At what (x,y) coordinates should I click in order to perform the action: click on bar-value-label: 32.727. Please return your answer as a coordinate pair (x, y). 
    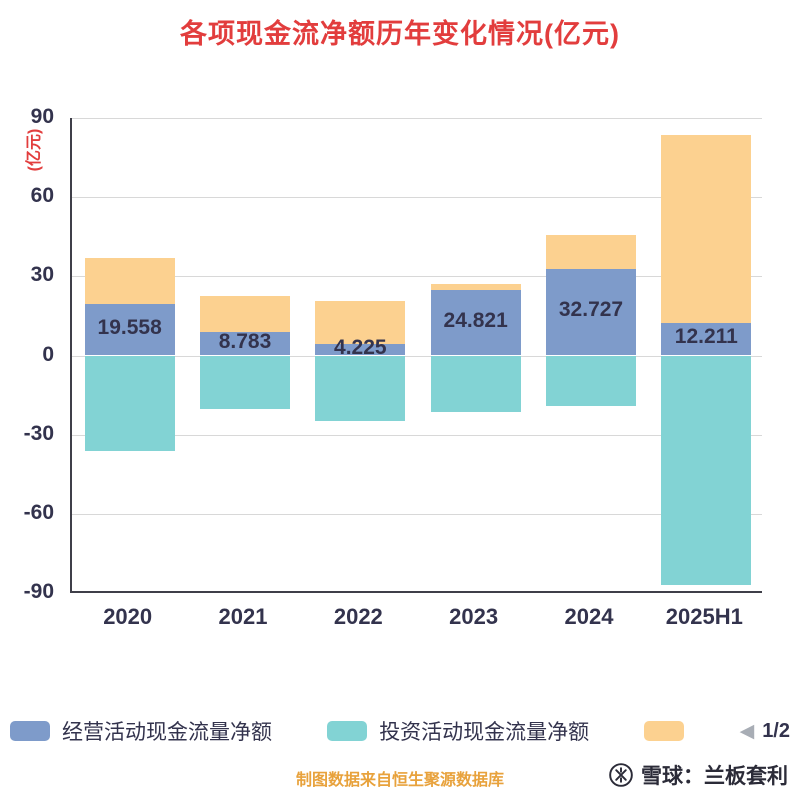
    Looking at the image, I should click on (591, 310).